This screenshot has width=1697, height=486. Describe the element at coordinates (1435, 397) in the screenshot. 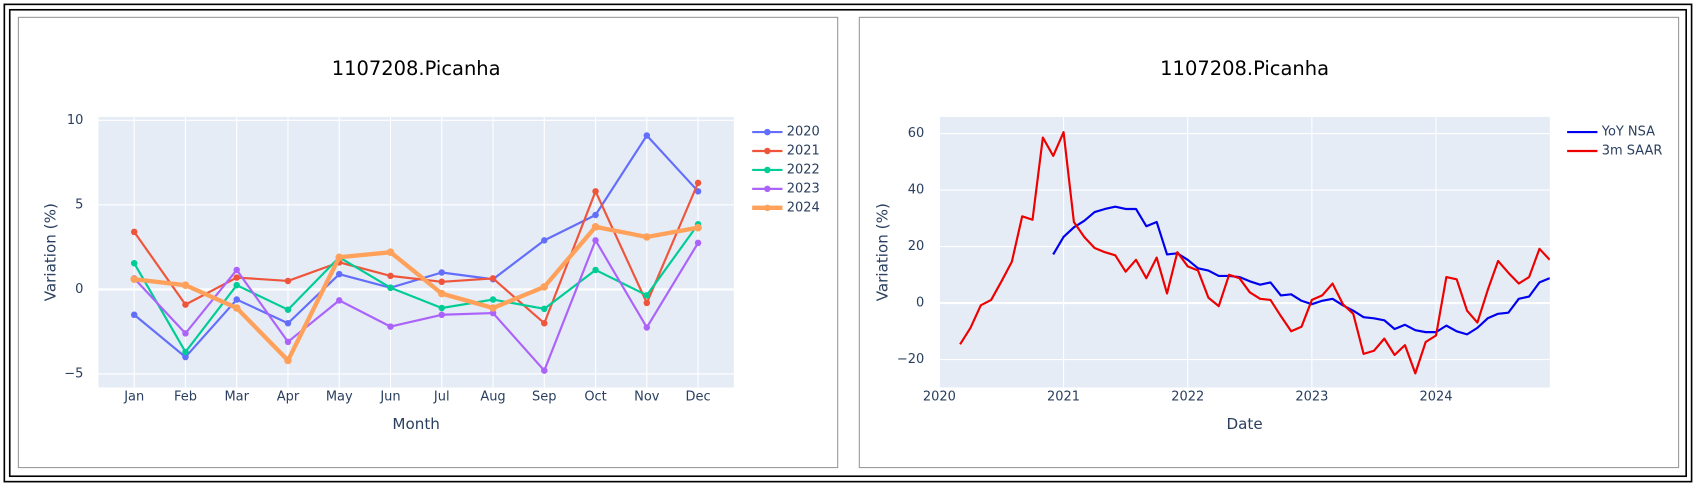

I see `x-tick-label: 2024` at that location.